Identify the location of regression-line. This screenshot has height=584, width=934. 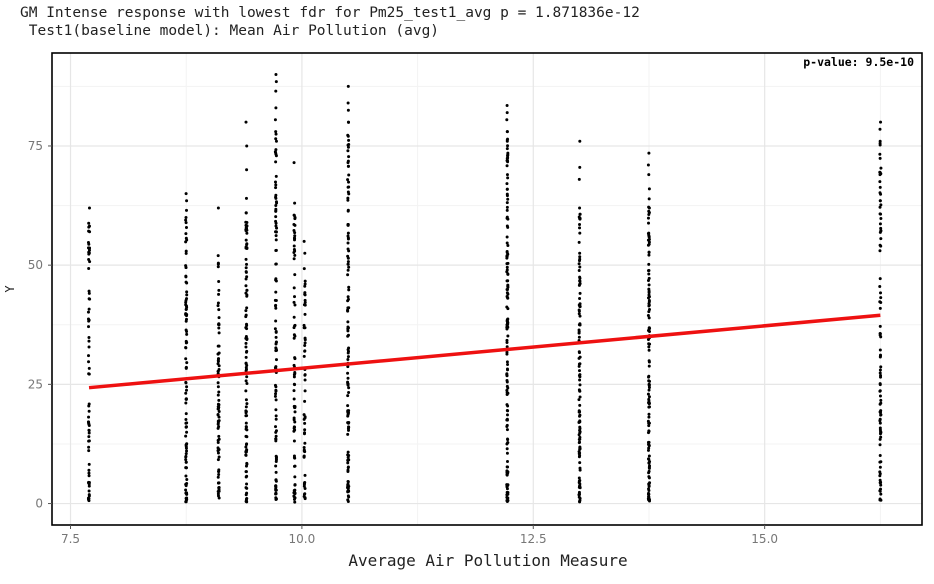
(484, 351).